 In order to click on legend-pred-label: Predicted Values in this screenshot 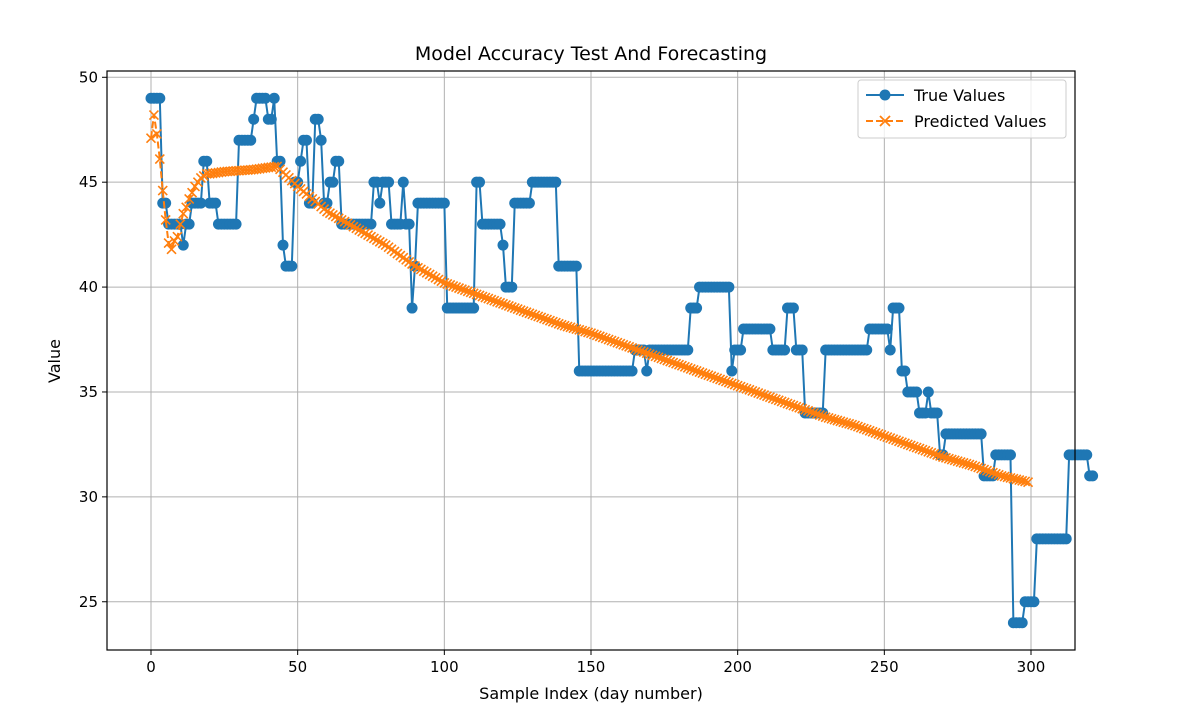, I will do `click(980, 121)`.